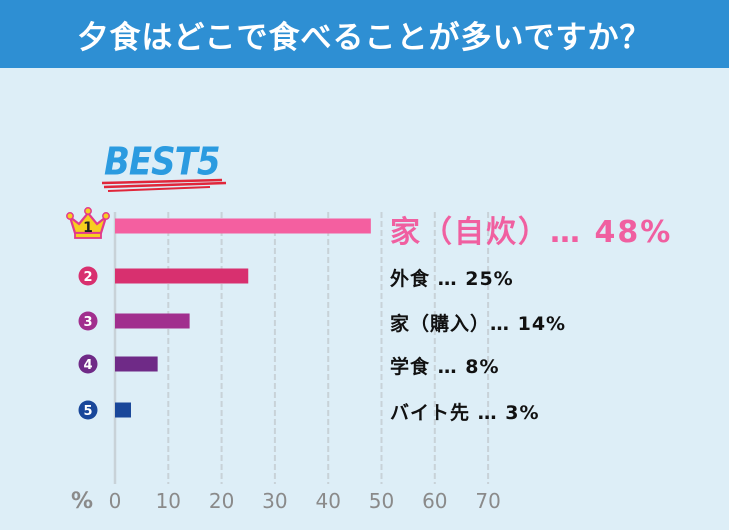 The width and height of the screenshot is (729, 530). Describe the element at coordinates (162, 162) in the screenshot. I see `best5-badge: BEST5` at that location.